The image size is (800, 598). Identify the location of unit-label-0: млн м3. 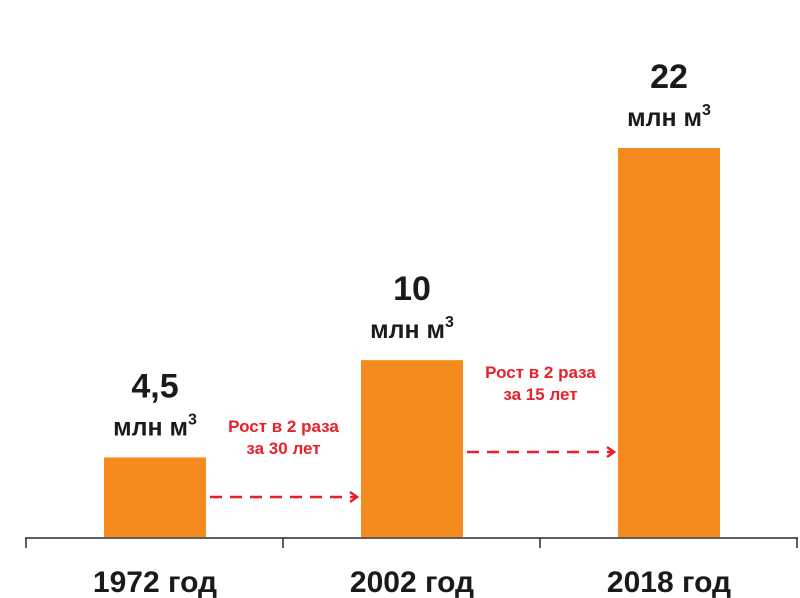
(155, 426).